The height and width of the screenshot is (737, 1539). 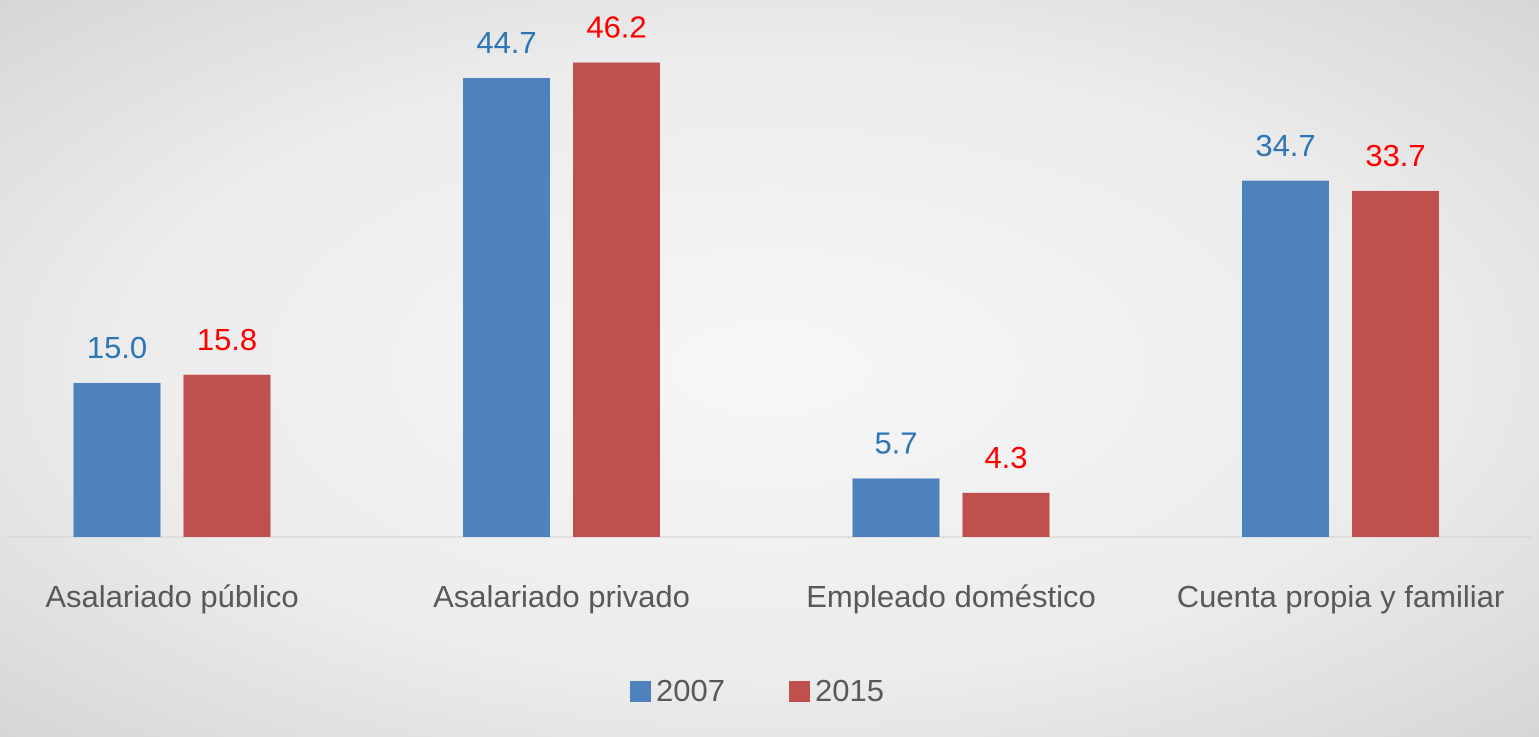 What do you see at coordinates (1340, 596) in the screenshot?
I see `x-tick-label: Cuenta propia y familiar` at bounding box center [1340, 596].